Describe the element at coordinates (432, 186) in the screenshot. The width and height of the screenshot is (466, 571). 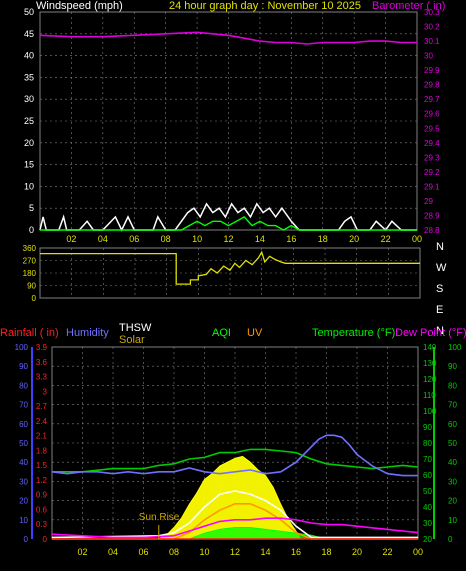
I see `baro-tick-label: 29.1` at that location.